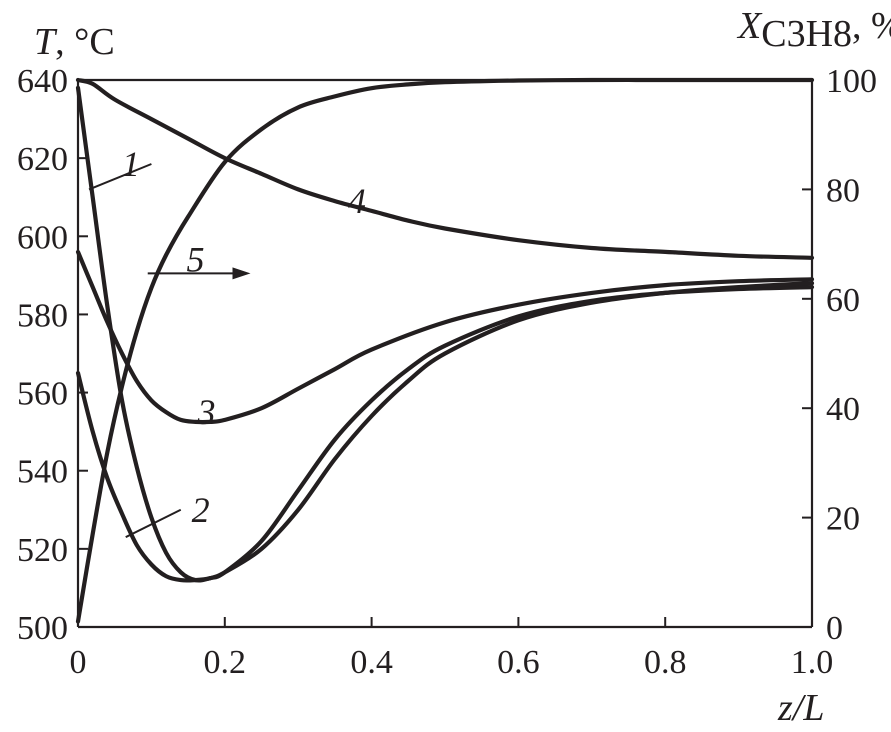  Describe the element at coordinates (518, 662) in the screenshot. I see `x-tick-label: 0.6` at that location.